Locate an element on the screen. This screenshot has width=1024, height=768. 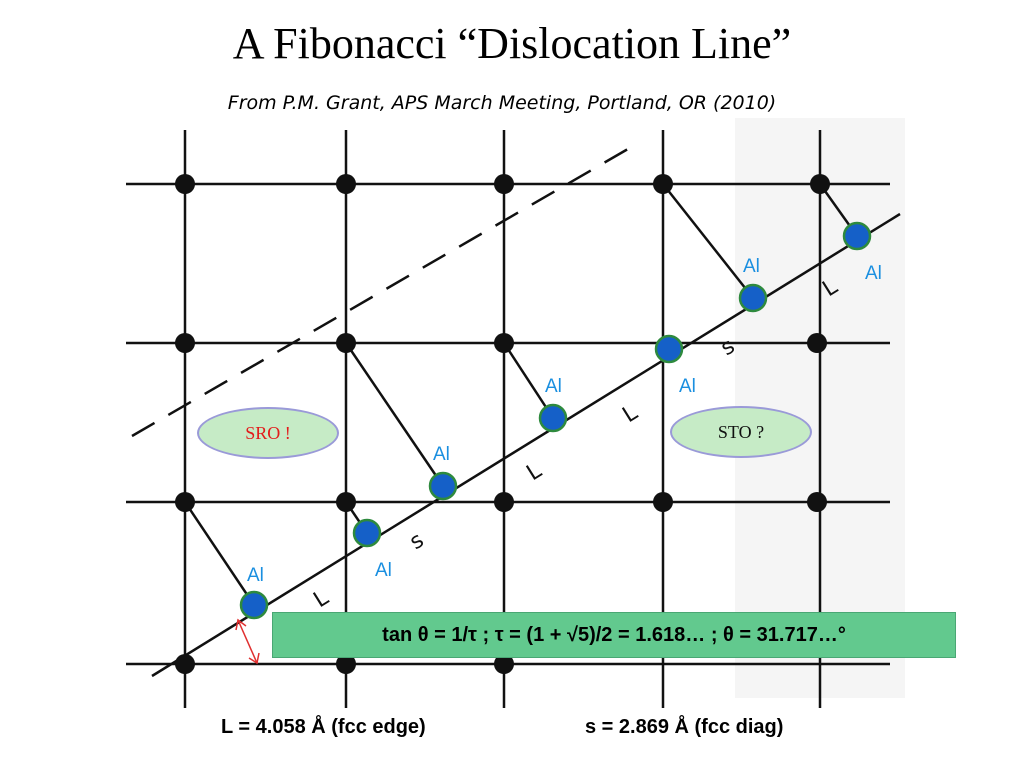
sto-oval: STO ? is located at coordinates (741, 432).